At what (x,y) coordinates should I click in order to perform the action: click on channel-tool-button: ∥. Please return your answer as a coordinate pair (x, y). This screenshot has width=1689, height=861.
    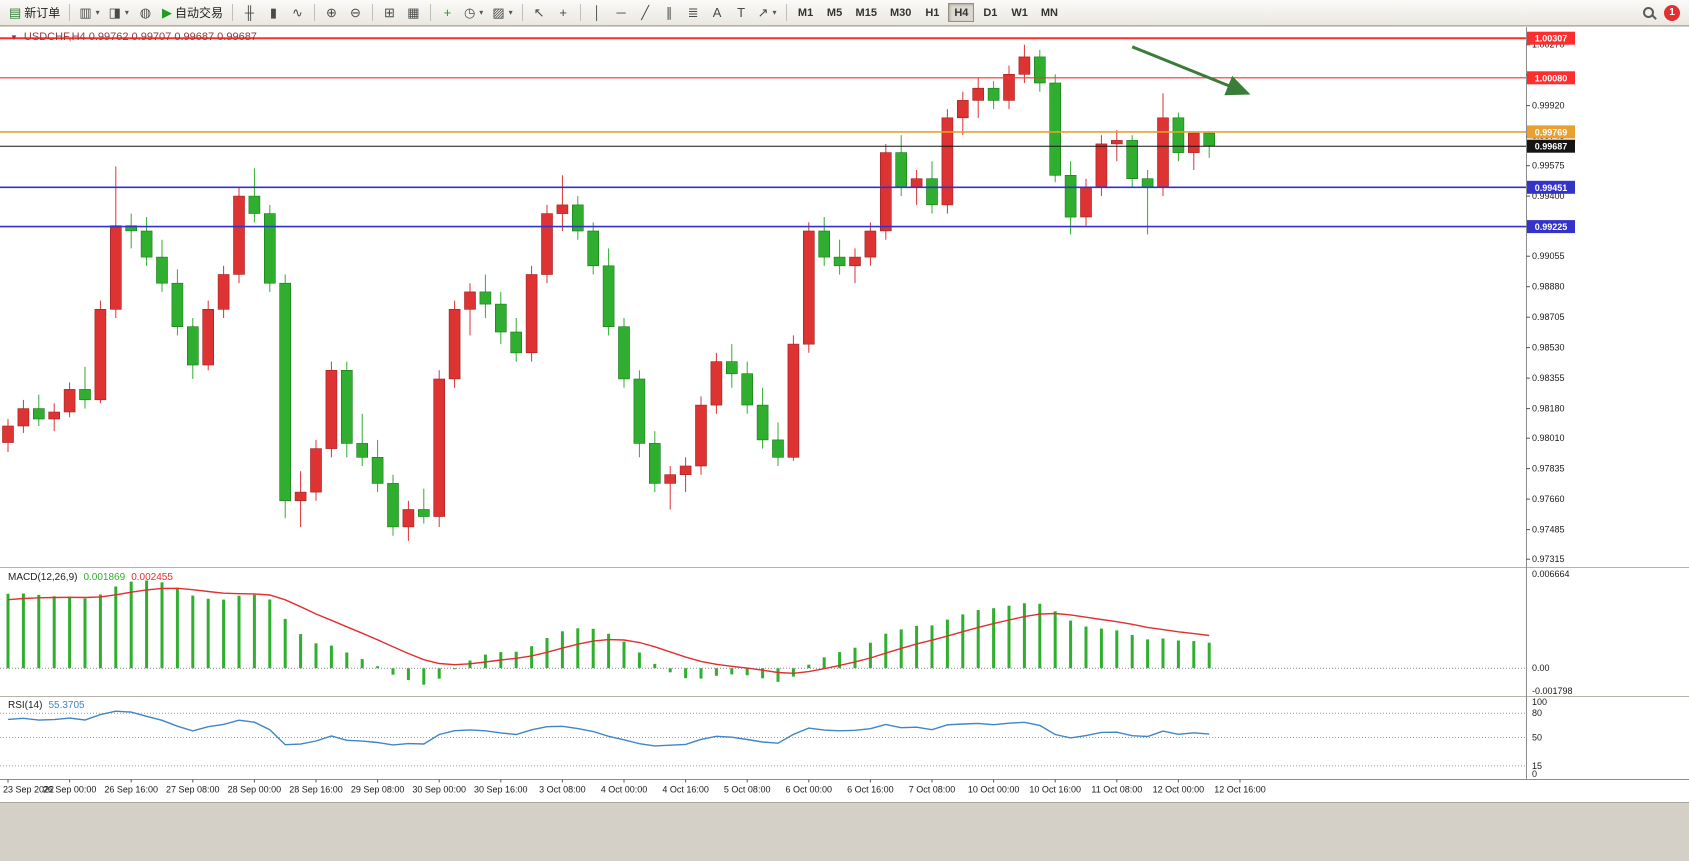
    Looking at the image, I should click on (669, 12).